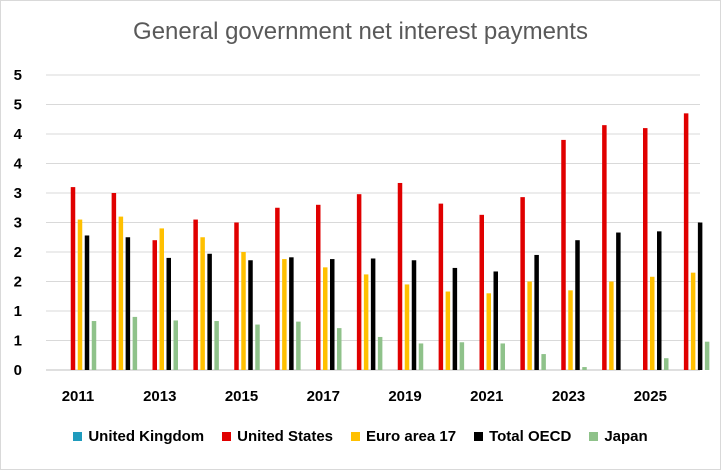 The image size is (721, 470). Describe the element at coordinates (285, 436) in the screenshot. I see `legend-label: United States` at that location.